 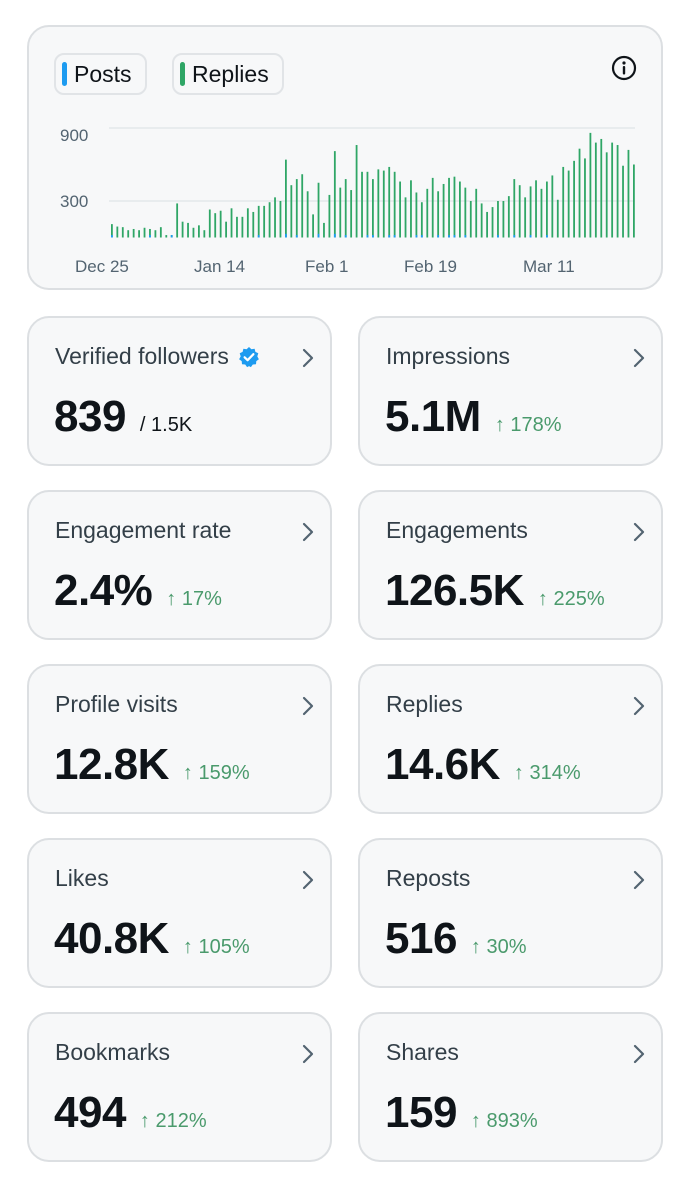 I want to click on x-tick-jan-14: Jan 14, so click(x=219, y=266).